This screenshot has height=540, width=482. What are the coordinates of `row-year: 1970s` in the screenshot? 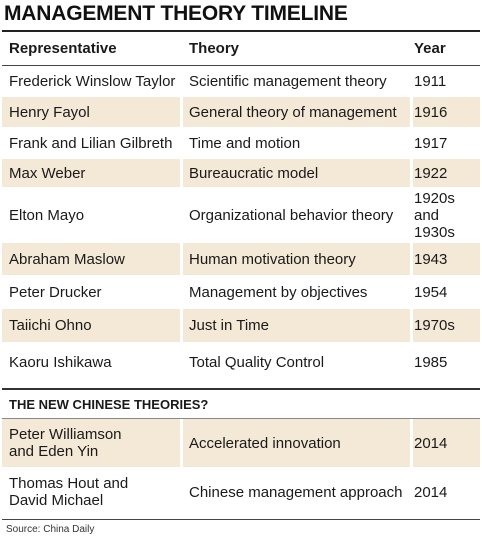 It's located at (434, 325).